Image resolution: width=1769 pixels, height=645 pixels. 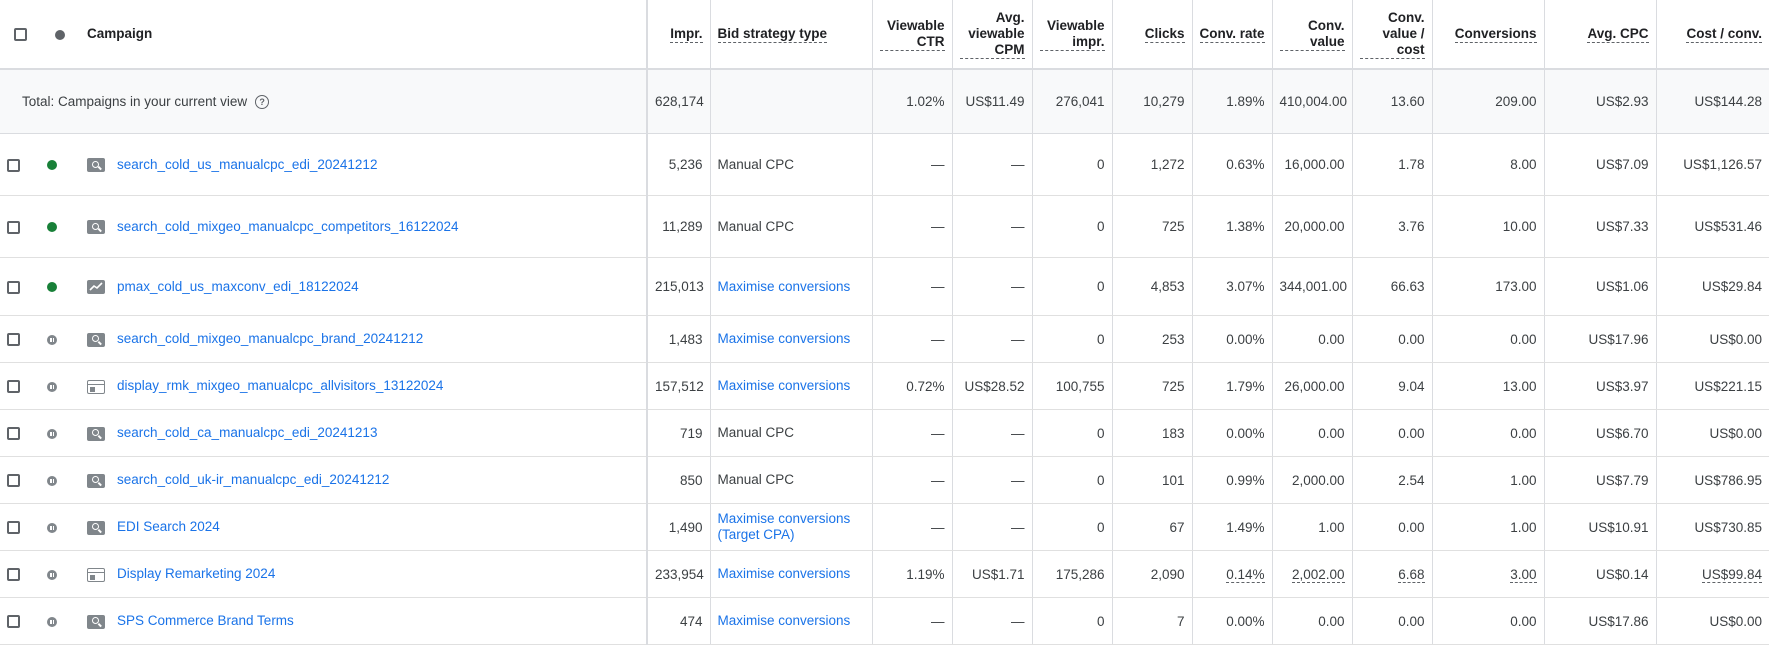 I want to click on campaign-link: search_cold_us_manualcpc_edi_20241212, so click(x=247, y=164).